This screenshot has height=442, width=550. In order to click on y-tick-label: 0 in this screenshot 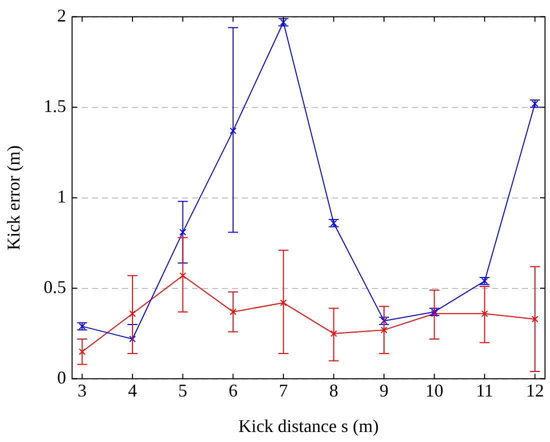, I will do `click(61, 378)`.